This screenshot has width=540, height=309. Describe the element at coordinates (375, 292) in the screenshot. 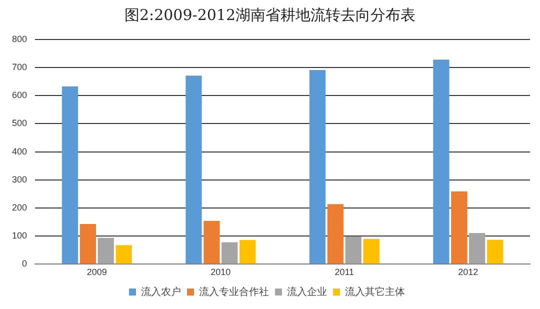

I see `legend-label: 流入其它主体` at that location.